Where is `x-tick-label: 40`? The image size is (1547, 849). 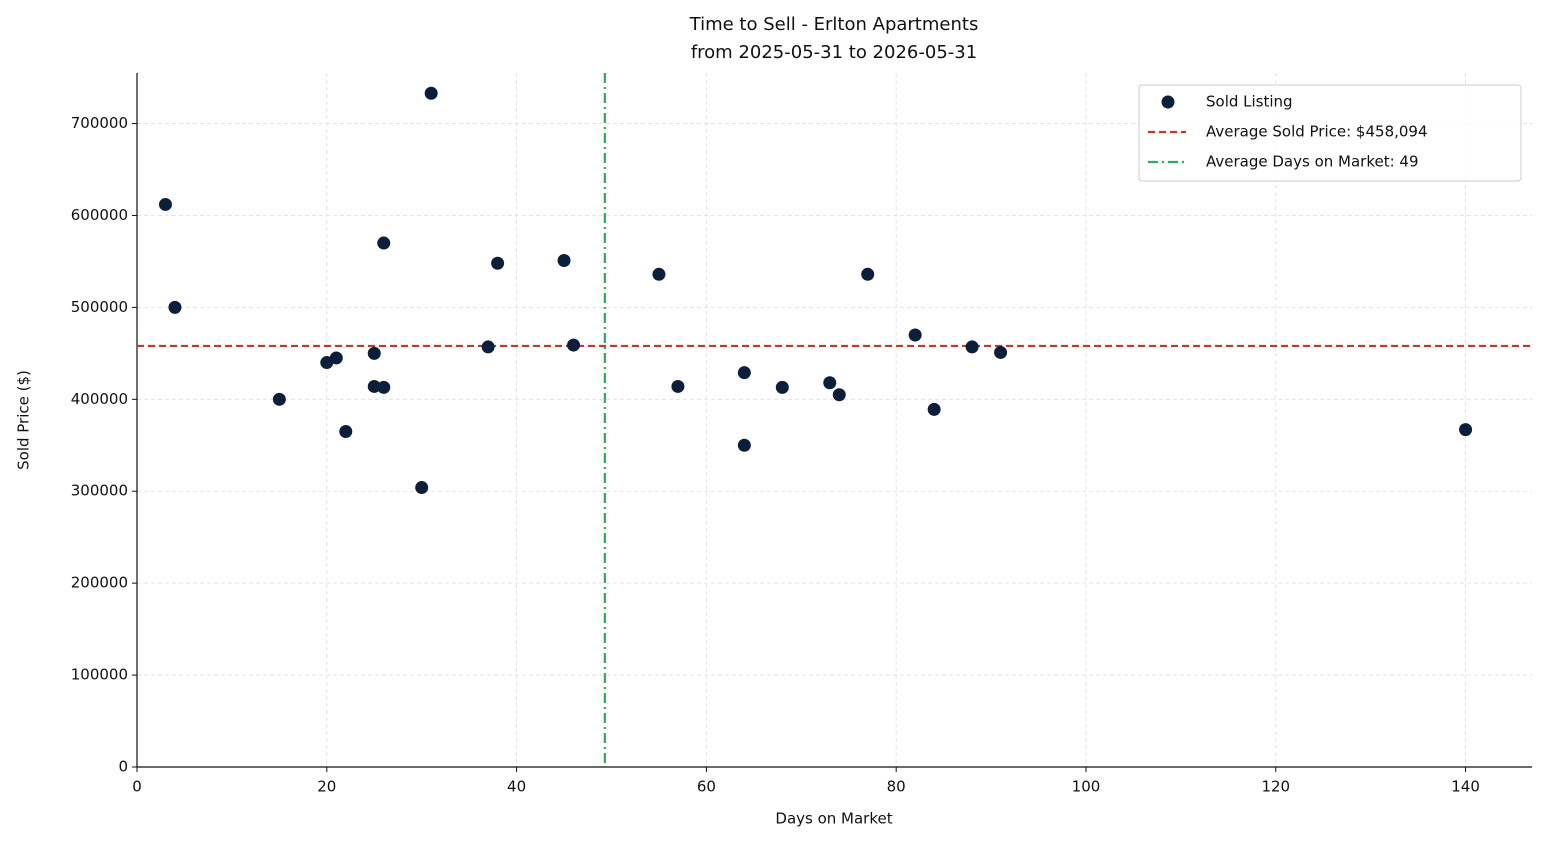 x-tick-label: 40 is located at coordinates (516, 787).